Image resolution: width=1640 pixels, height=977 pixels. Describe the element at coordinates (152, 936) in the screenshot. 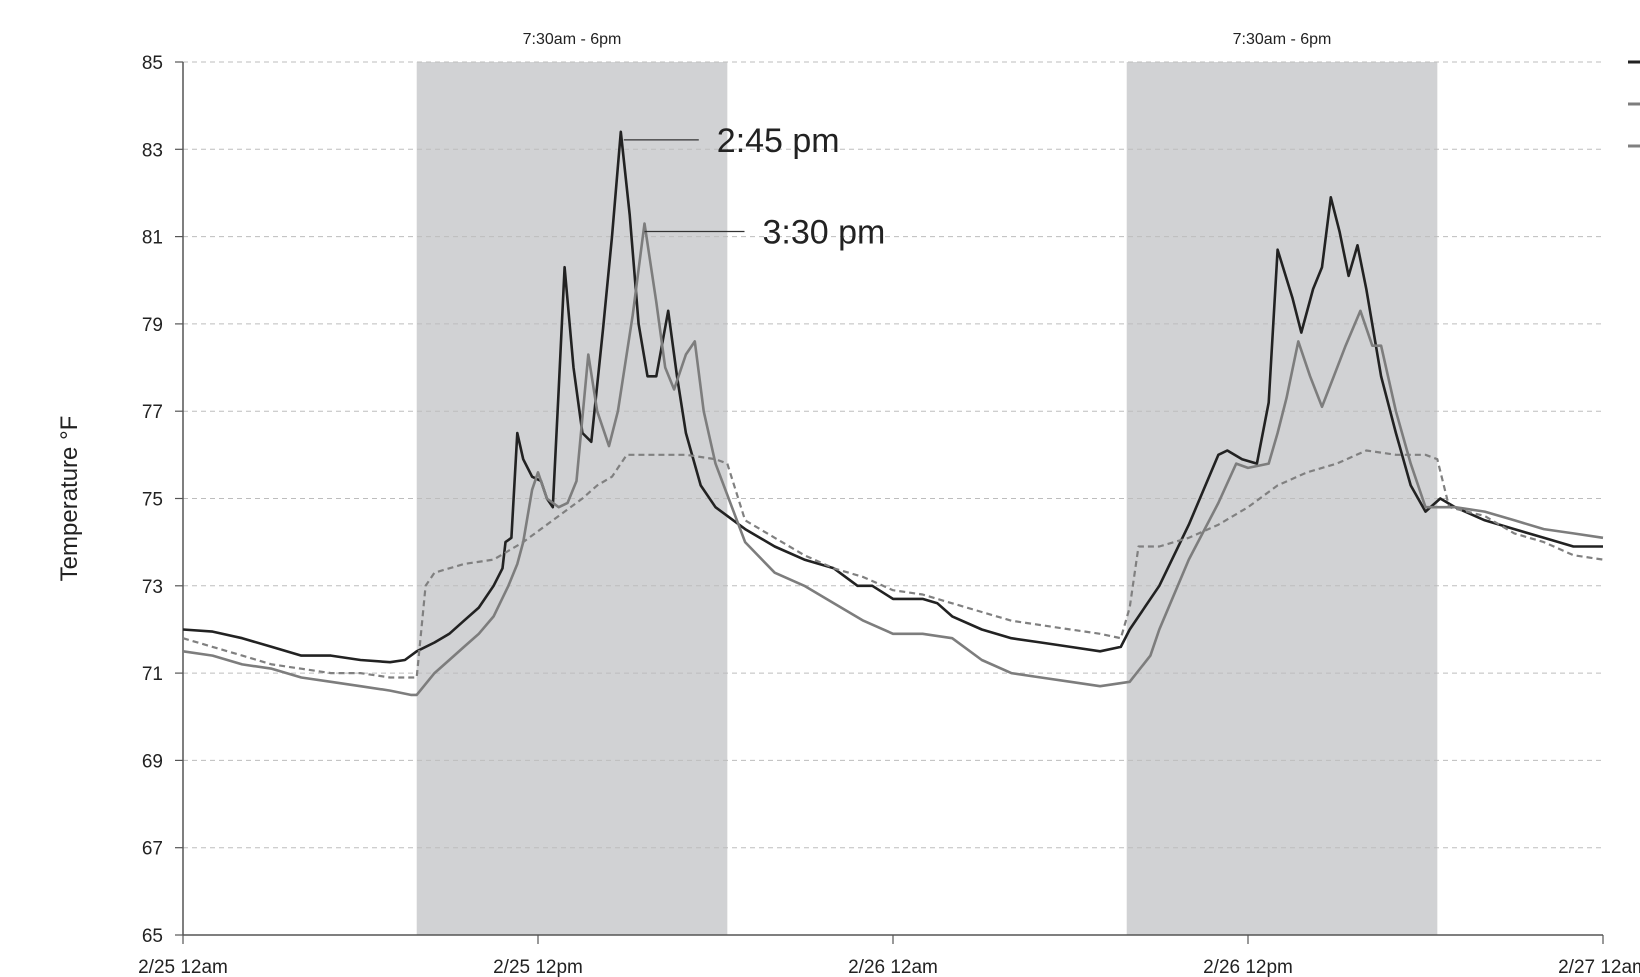

I see `y-tick-label-65: 65` at that location.